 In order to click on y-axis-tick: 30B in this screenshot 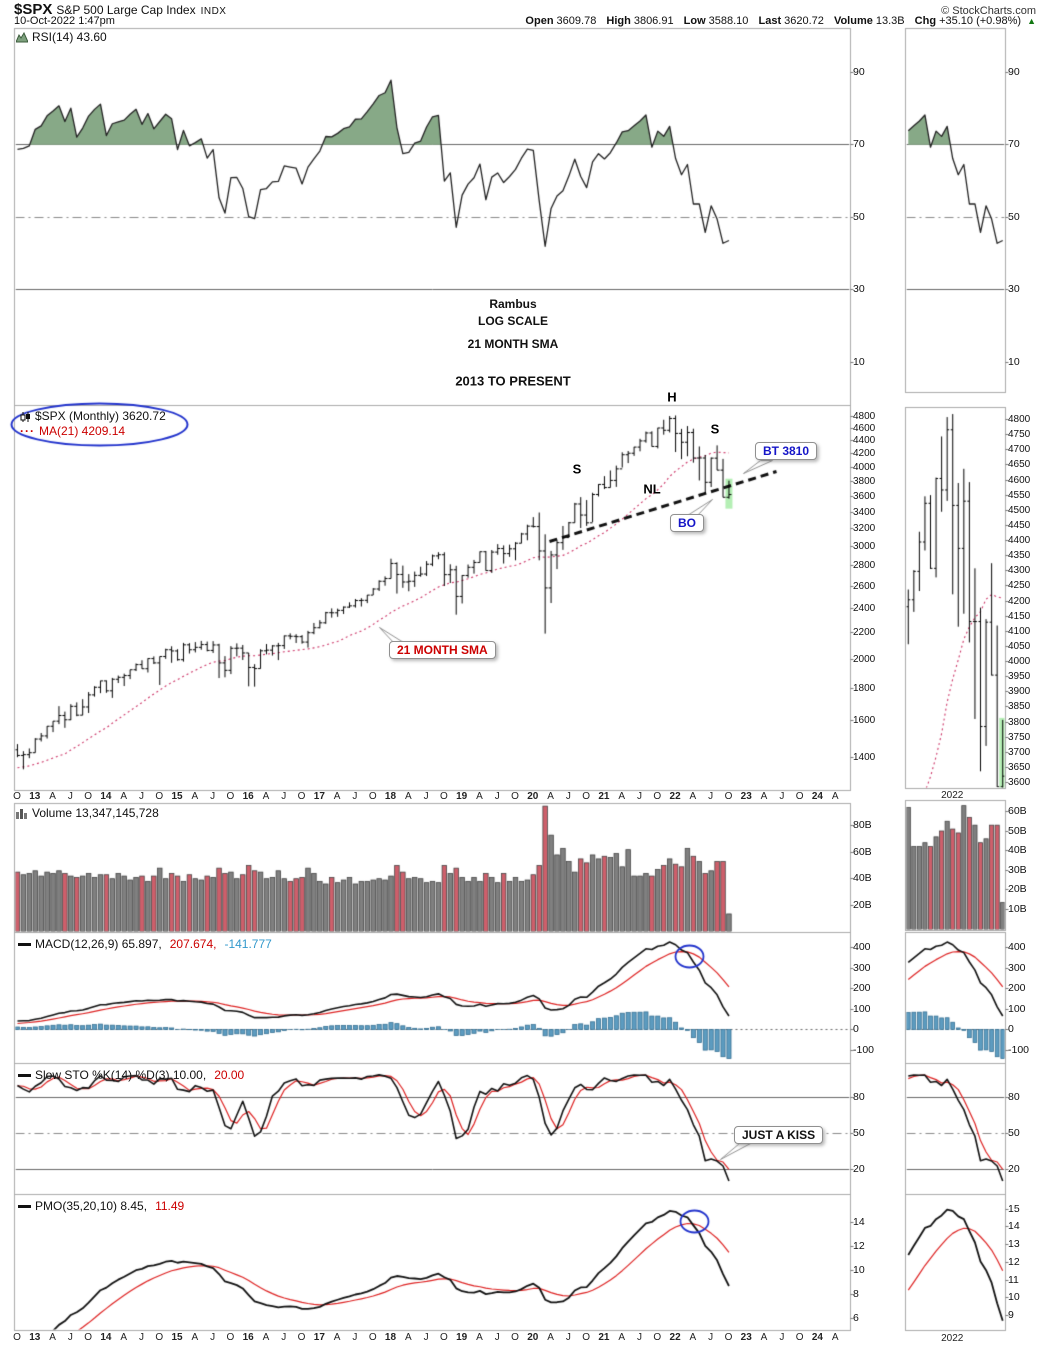, I will do `click(1017, 869)`.